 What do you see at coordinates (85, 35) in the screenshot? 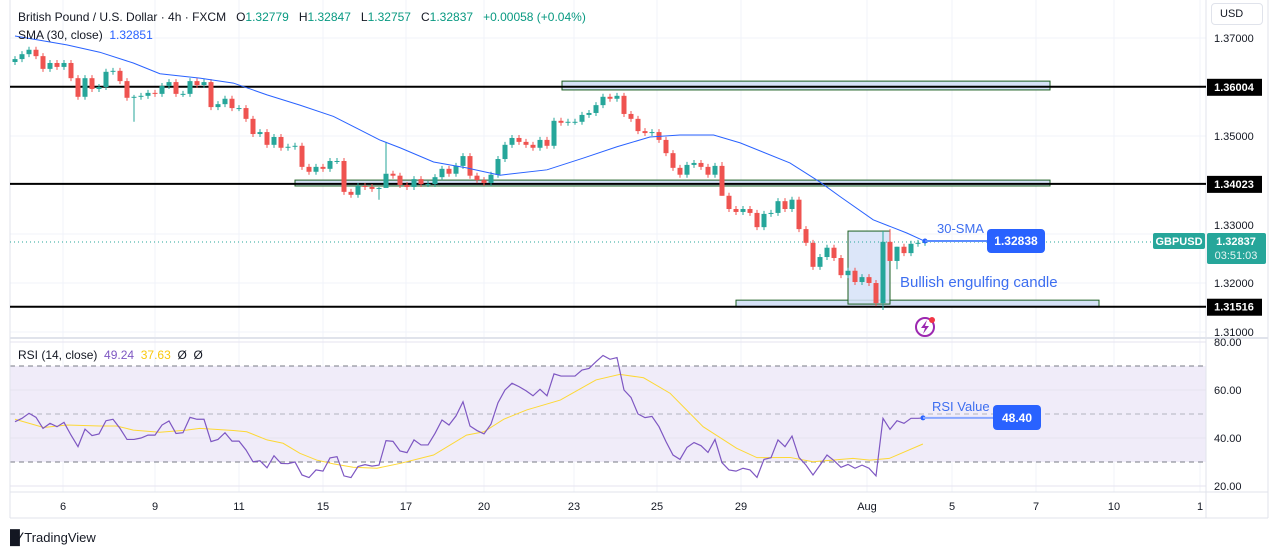
I see `sma-legend: SMA (30, close) 1.32851` at bounding box center [85, 35].